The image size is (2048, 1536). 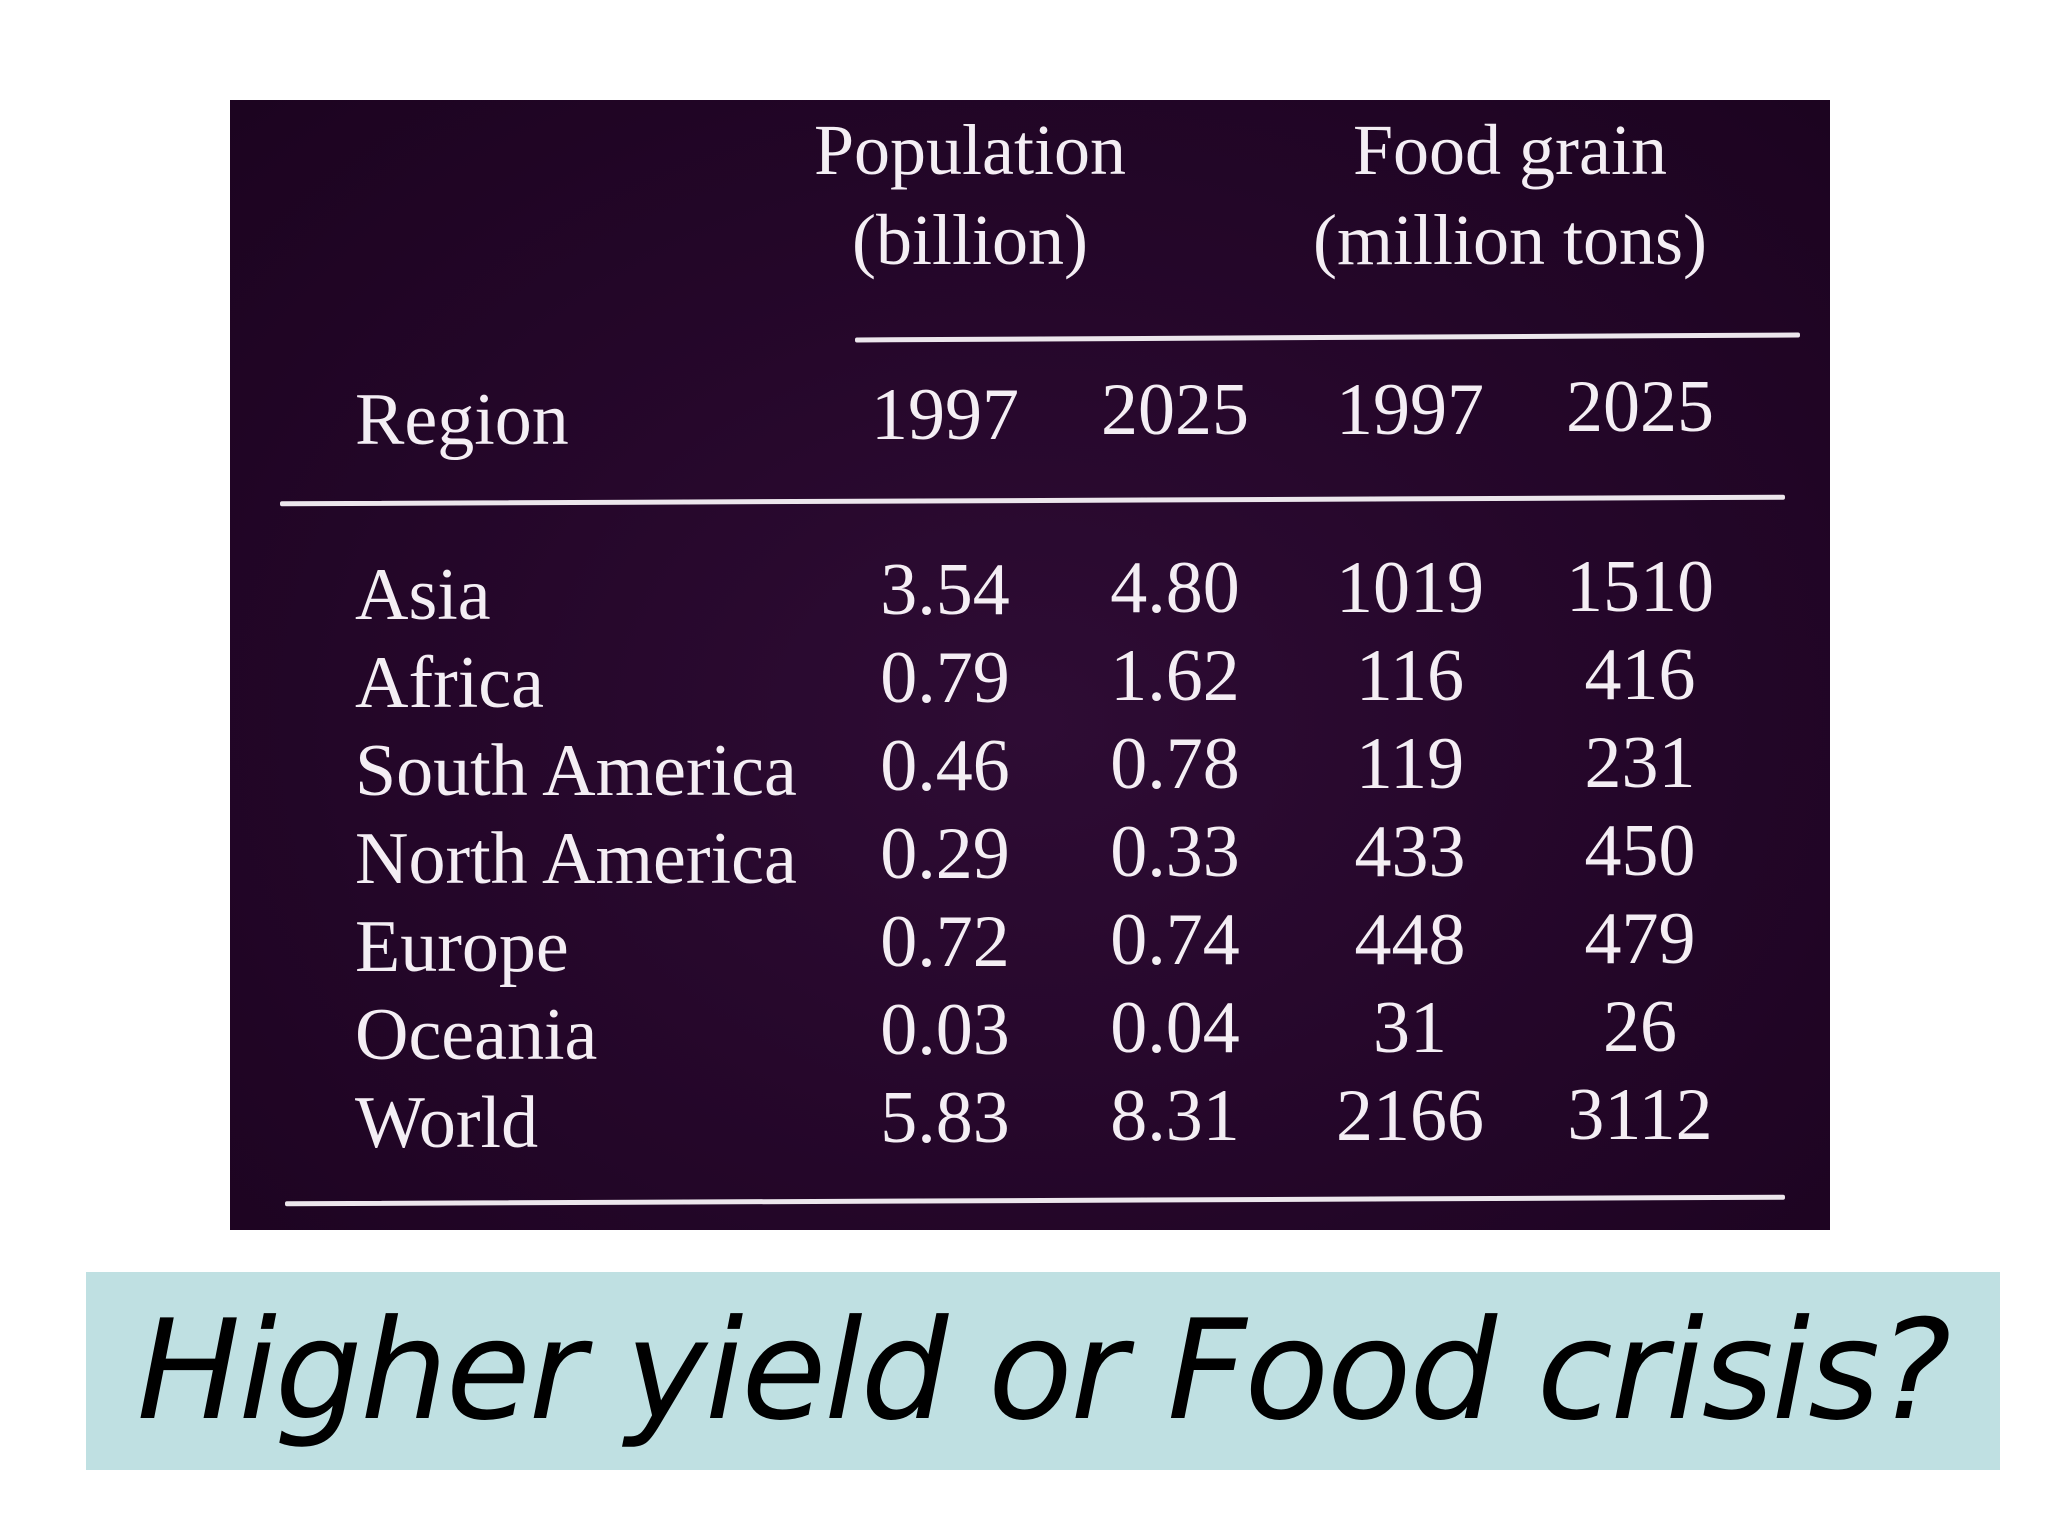 I want to click on region-column-header: Region, so click(x=462, y=420).